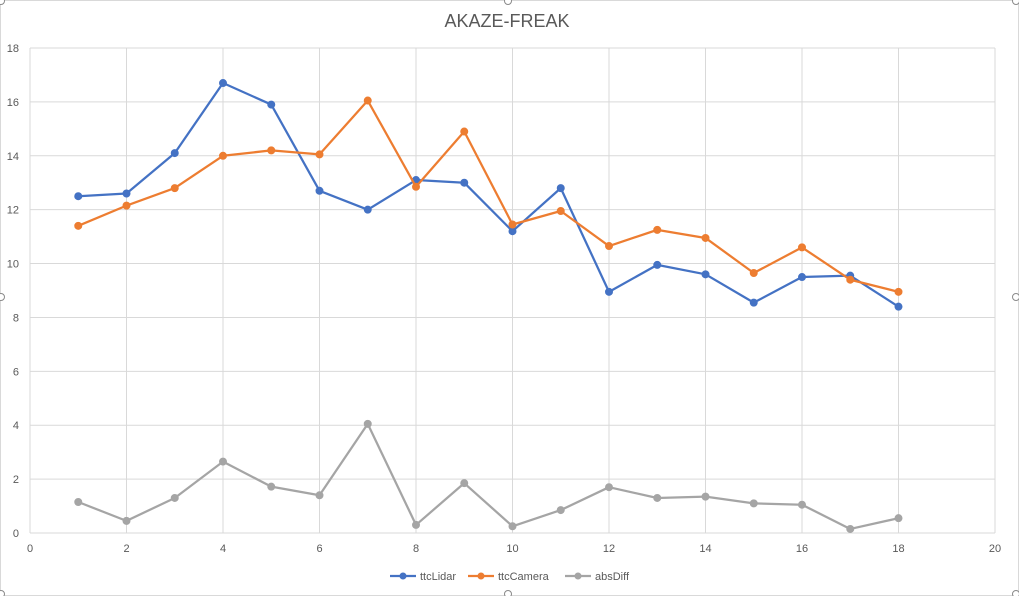 The width and height of the screenshot is (1019, 596). I want to click on x-tick-label: 16, so click(802, 549).